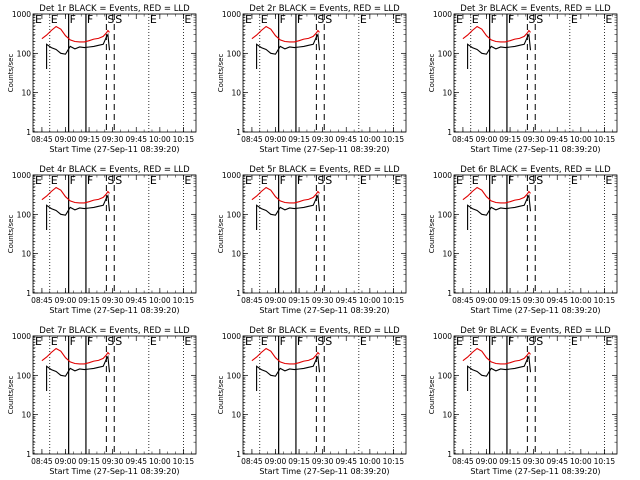 Image resolution: width=640 pixels, height=480 pixels. Describe the element at coordinates (535, 9) in the screenshot. I see `panel-title: Det 3r BLACK = Events, RED = LLD` at that location.